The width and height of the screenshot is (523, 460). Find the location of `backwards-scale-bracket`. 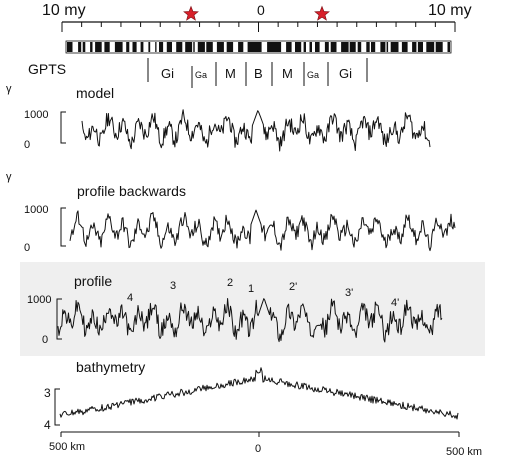

backwards-scale-bracket is located at coordinates (63, 227).